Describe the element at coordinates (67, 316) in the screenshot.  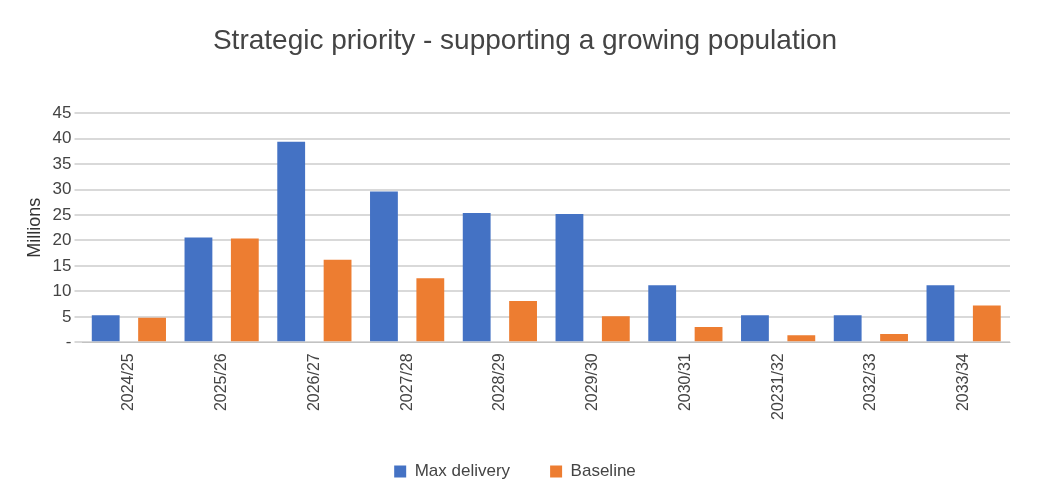
I see `y-tick-label: 5` at that location.